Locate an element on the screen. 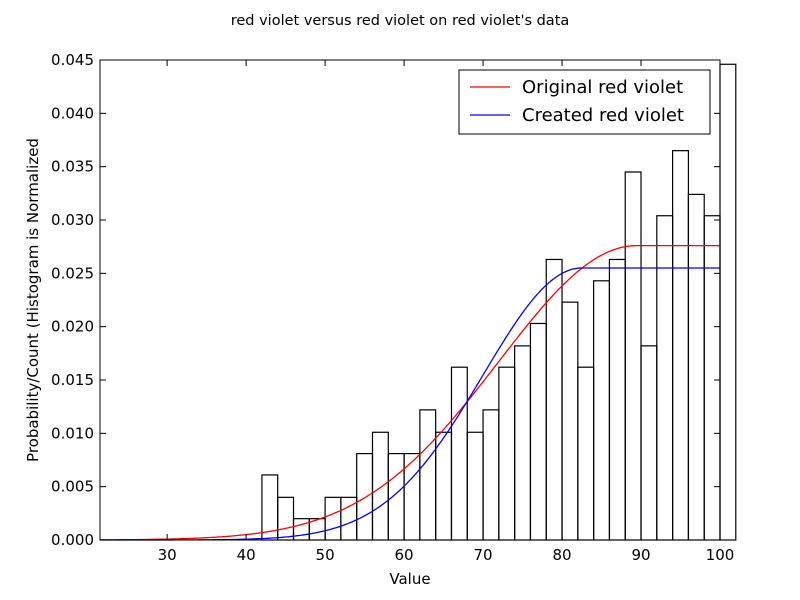 Image resolution: width=800 pixels, height=600 pixels. legend: Original red violet Created red violet is located at coordinates (584, 102).